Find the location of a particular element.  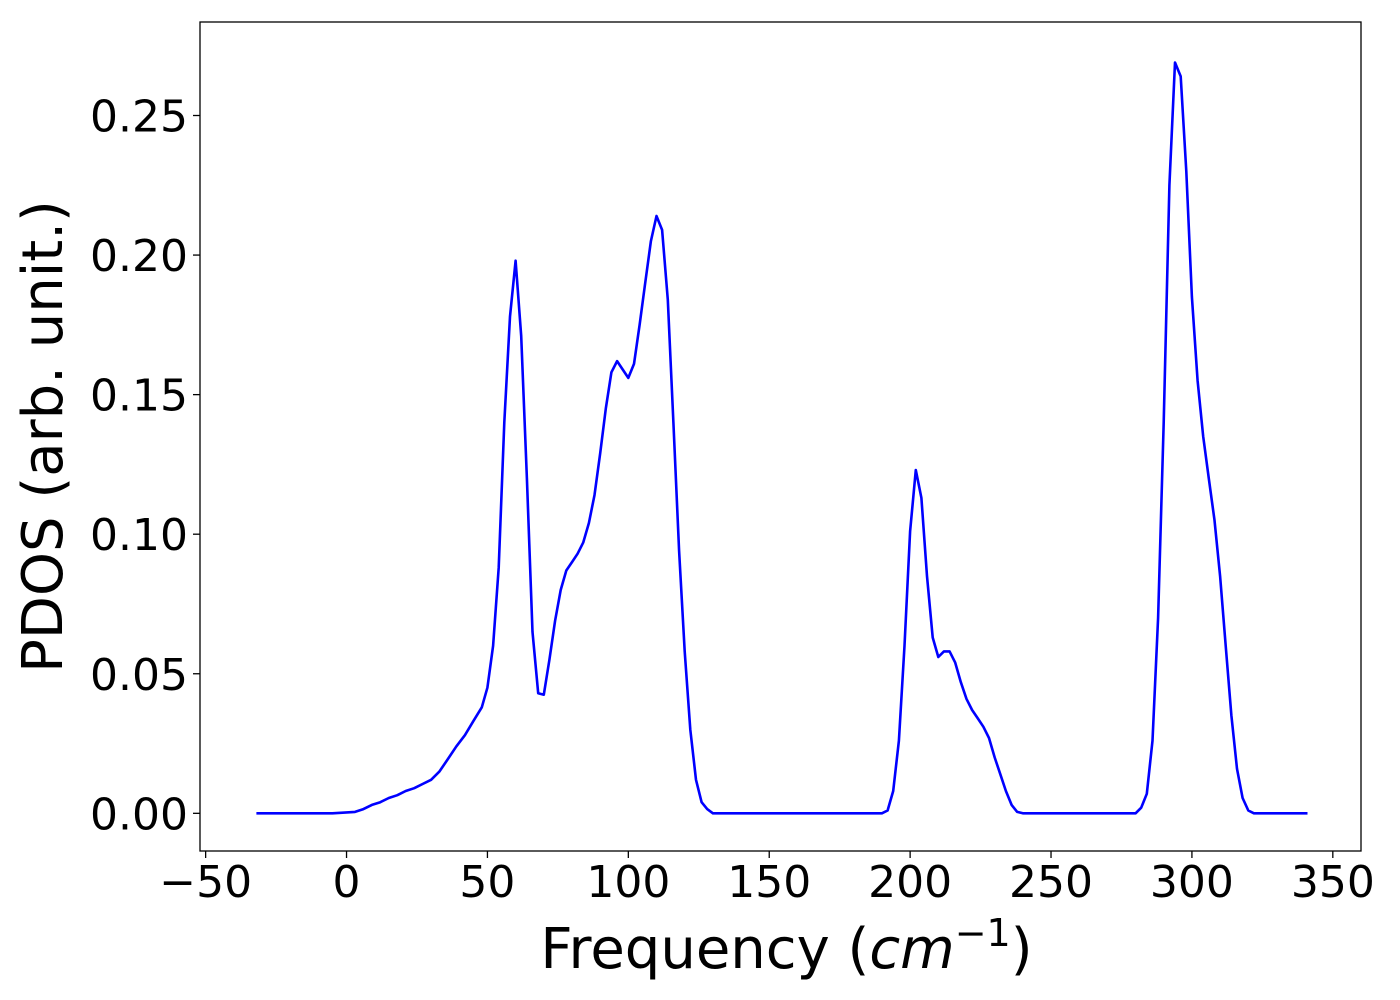

x-tick-label: 250 is located at coordinates (1051, 882).